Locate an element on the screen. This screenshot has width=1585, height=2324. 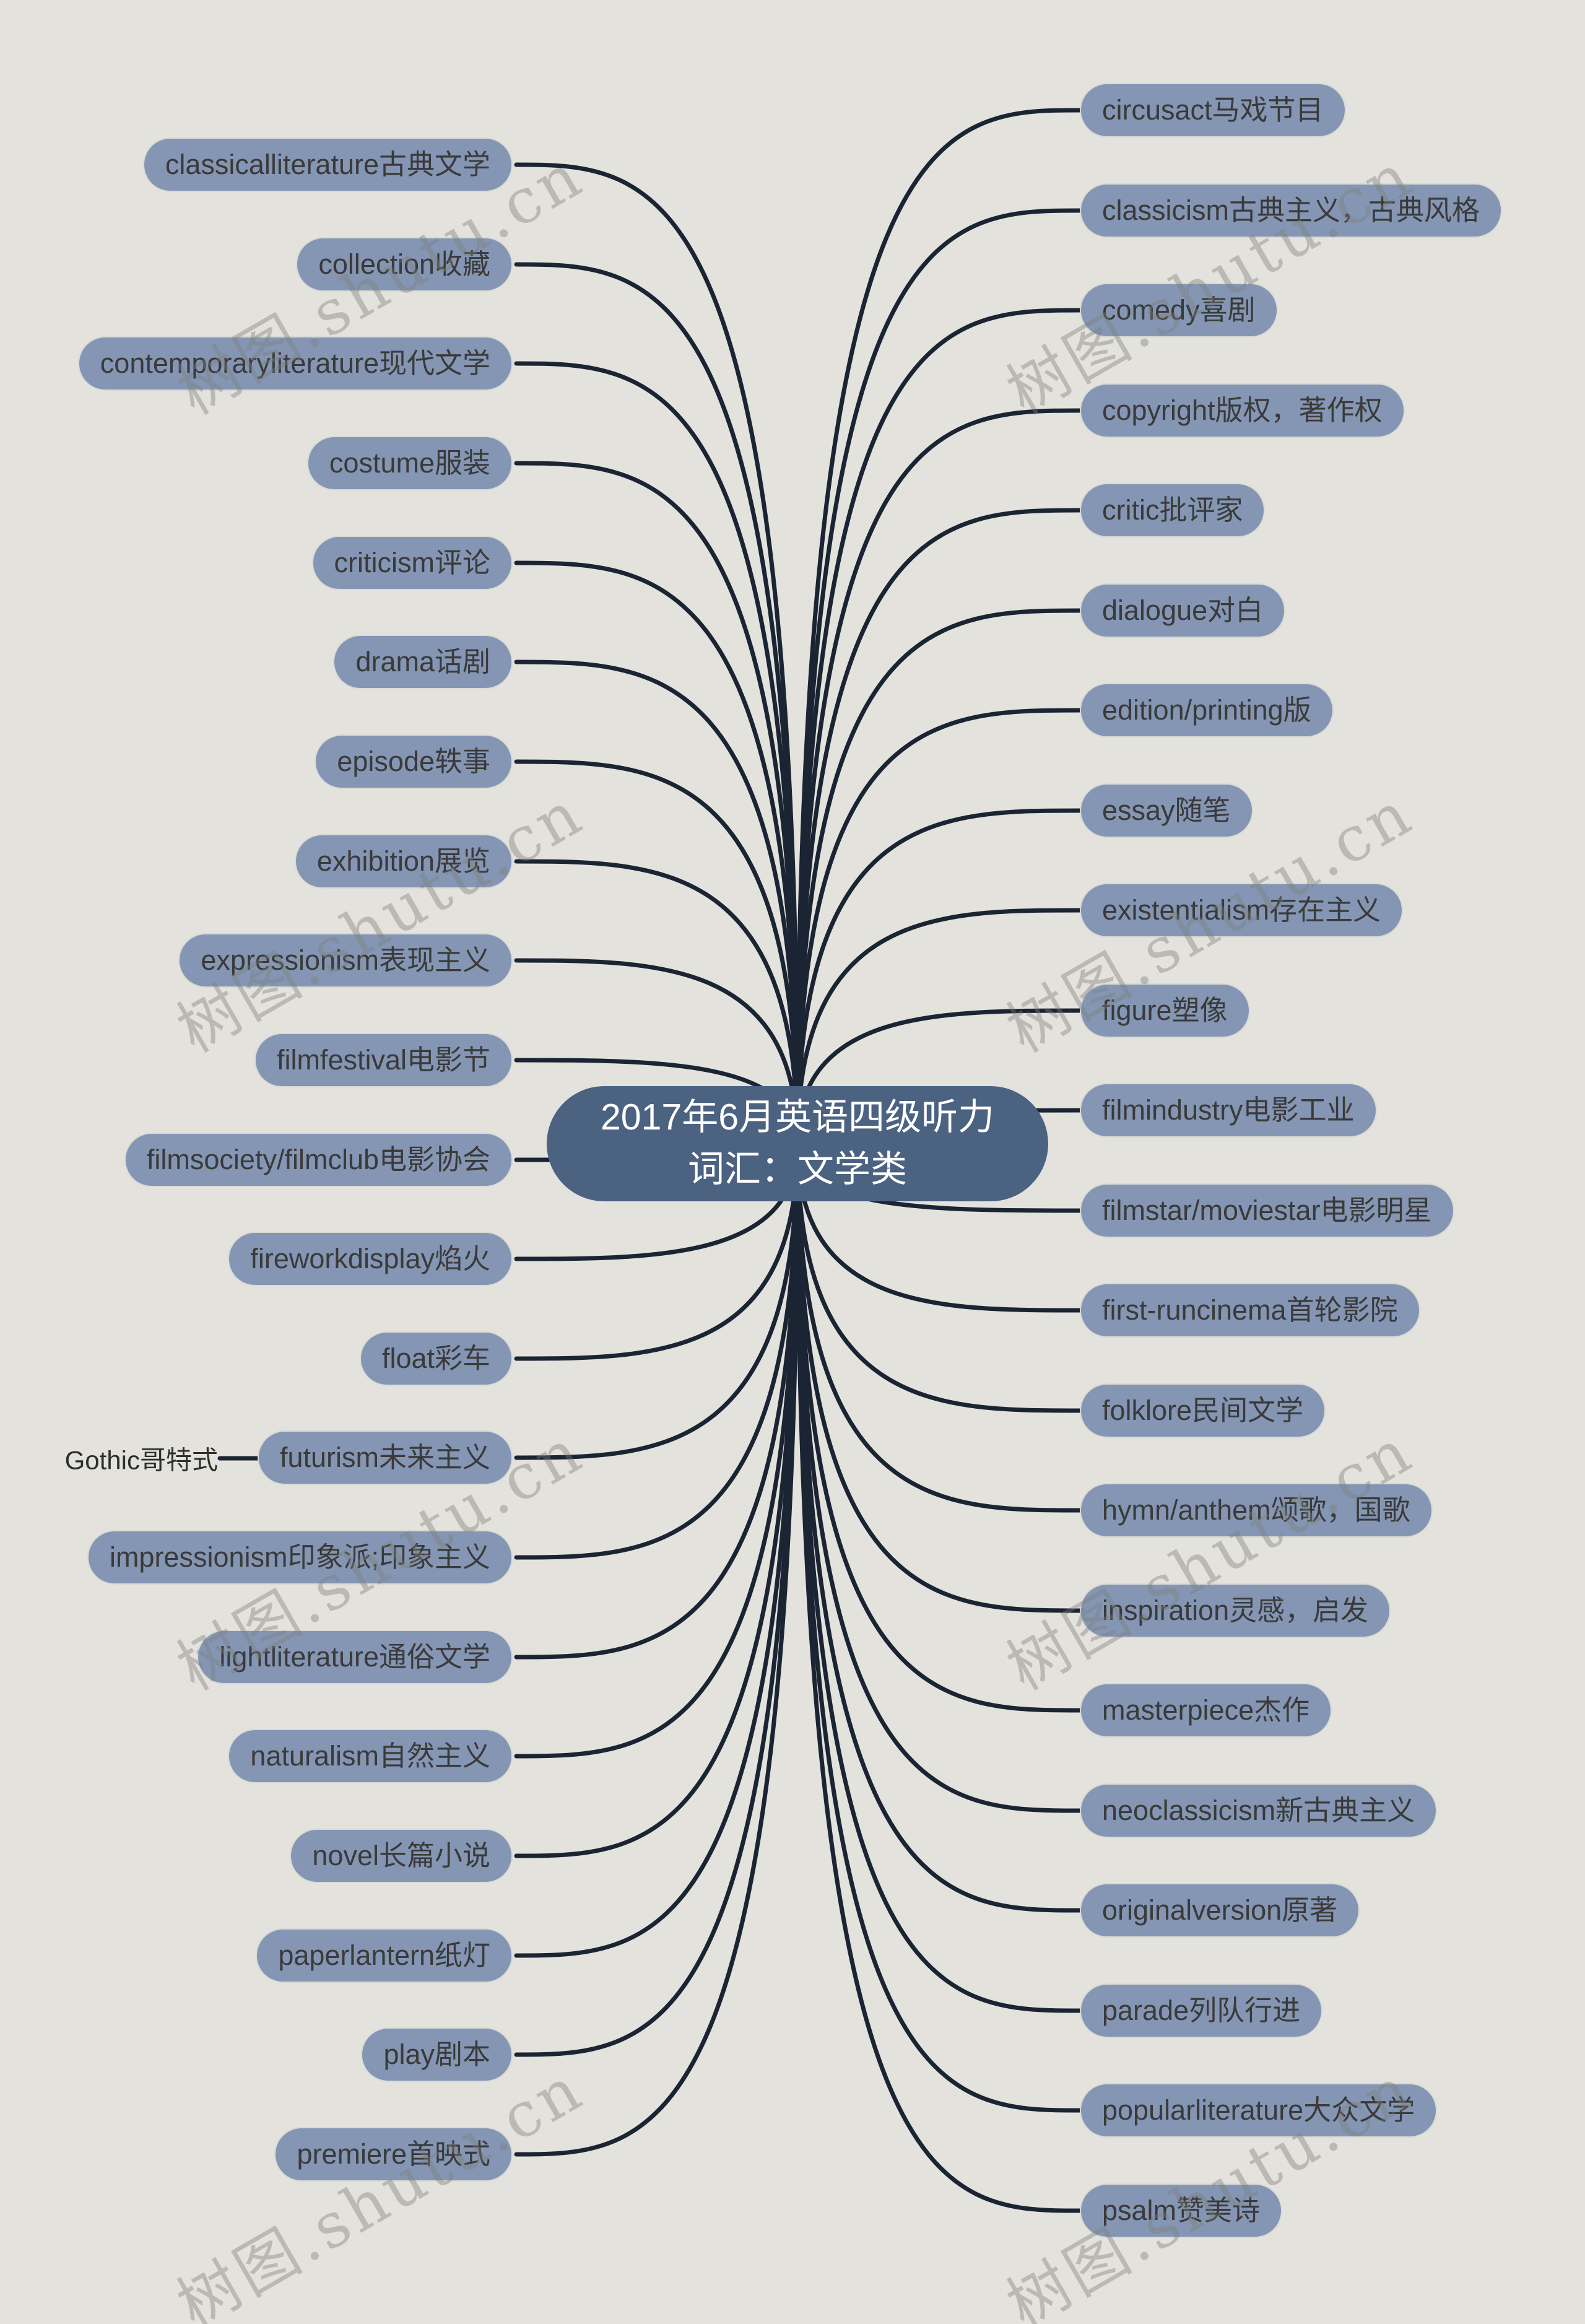
branch-node: float彩车 is located at coordinates (436, 1359).